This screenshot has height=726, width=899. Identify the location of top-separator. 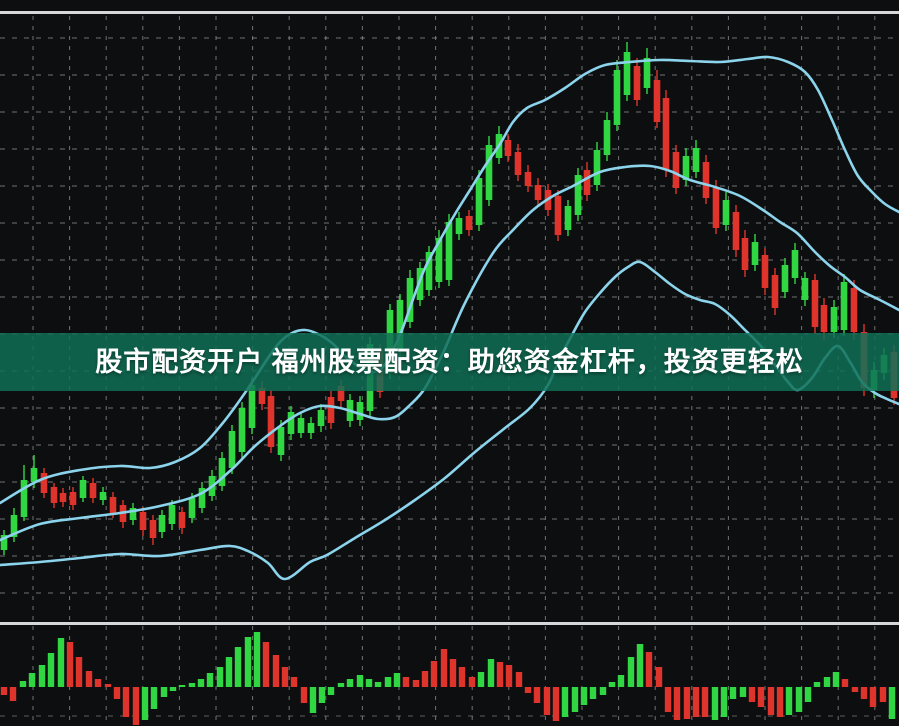
(449, 12).